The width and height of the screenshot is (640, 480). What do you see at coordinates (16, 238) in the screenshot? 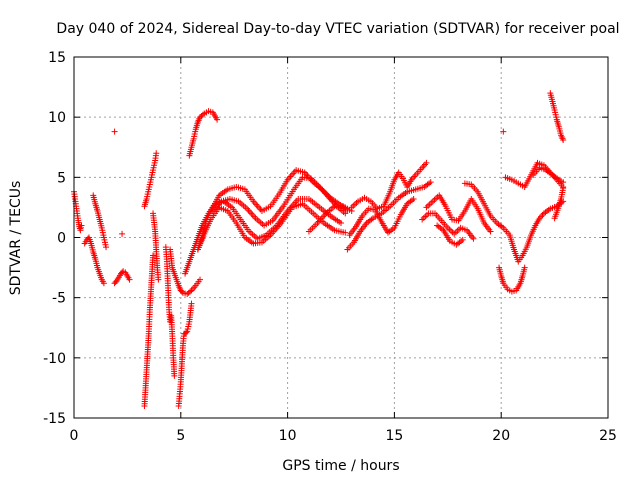
I see `y-axis-label: SDTVAR / TECUs` at bounding box center [16, 238].